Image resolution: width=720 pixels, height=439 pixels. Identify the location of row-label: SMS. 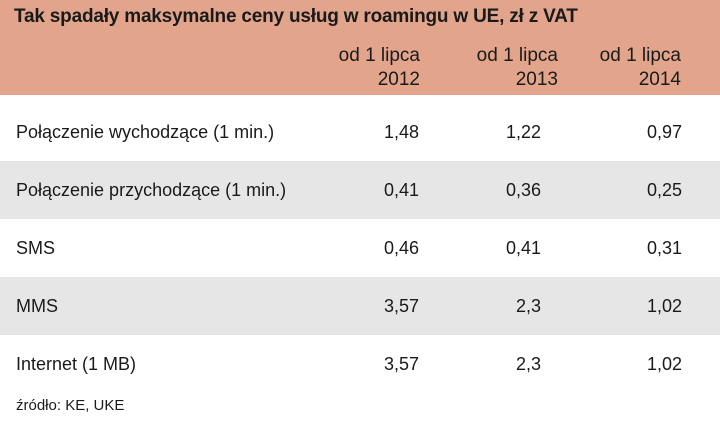
(36, 248).